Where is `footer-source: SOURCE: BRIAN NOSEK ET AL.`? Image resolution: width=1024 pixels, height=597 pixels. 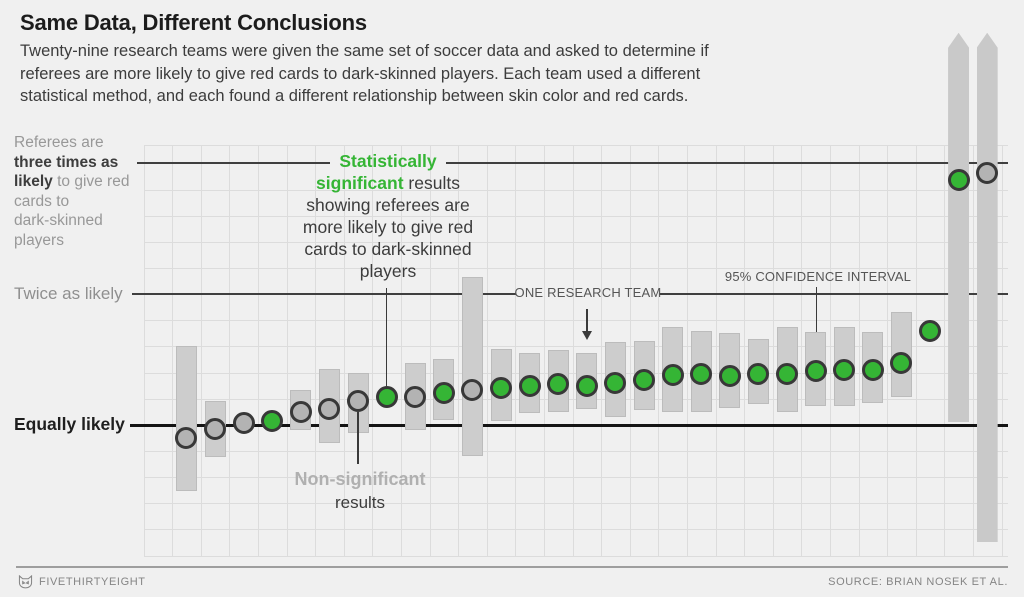
footer-source: SOURCE: BRIAN NOSEK ET AL. is located at coordinates (918, 582).